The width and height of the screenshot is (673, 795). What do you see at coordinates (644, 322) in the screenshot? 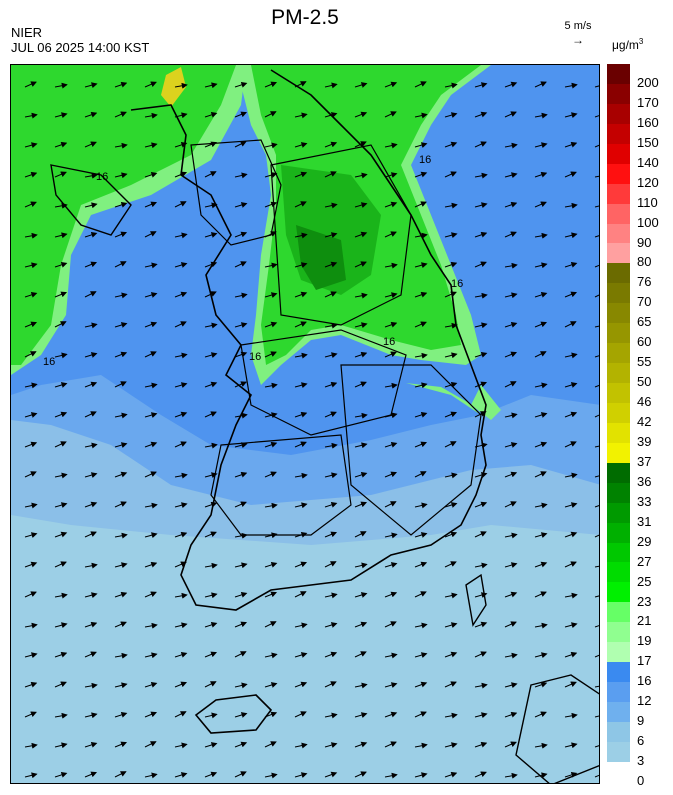
I see `legend-label: 65` at bounding box center [644, 322].